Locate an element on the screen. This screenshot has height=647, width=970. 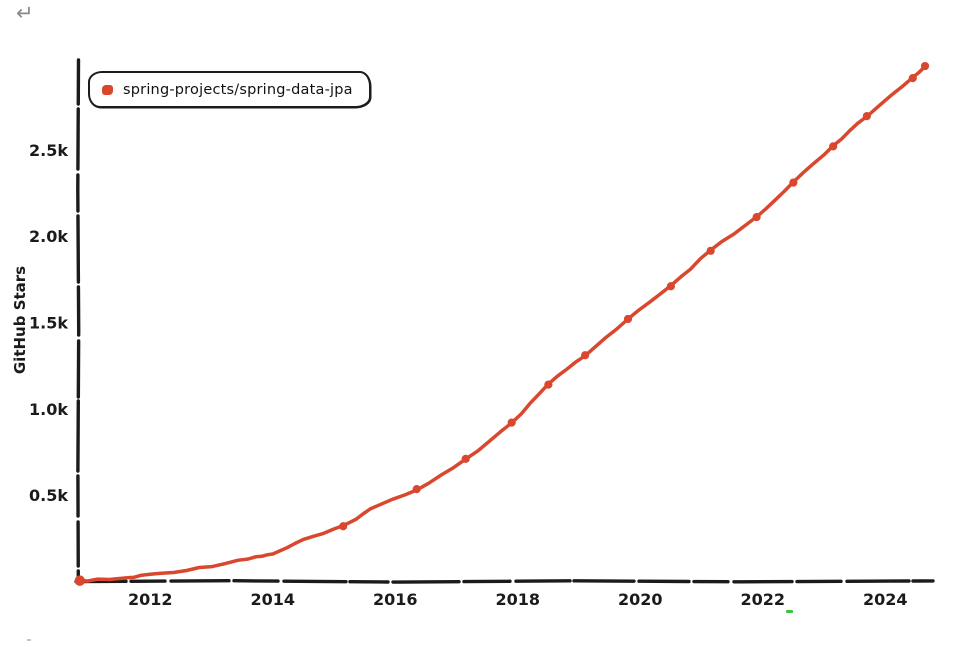
y-tick-label: 2.0k is located at coordinates (48, 236).